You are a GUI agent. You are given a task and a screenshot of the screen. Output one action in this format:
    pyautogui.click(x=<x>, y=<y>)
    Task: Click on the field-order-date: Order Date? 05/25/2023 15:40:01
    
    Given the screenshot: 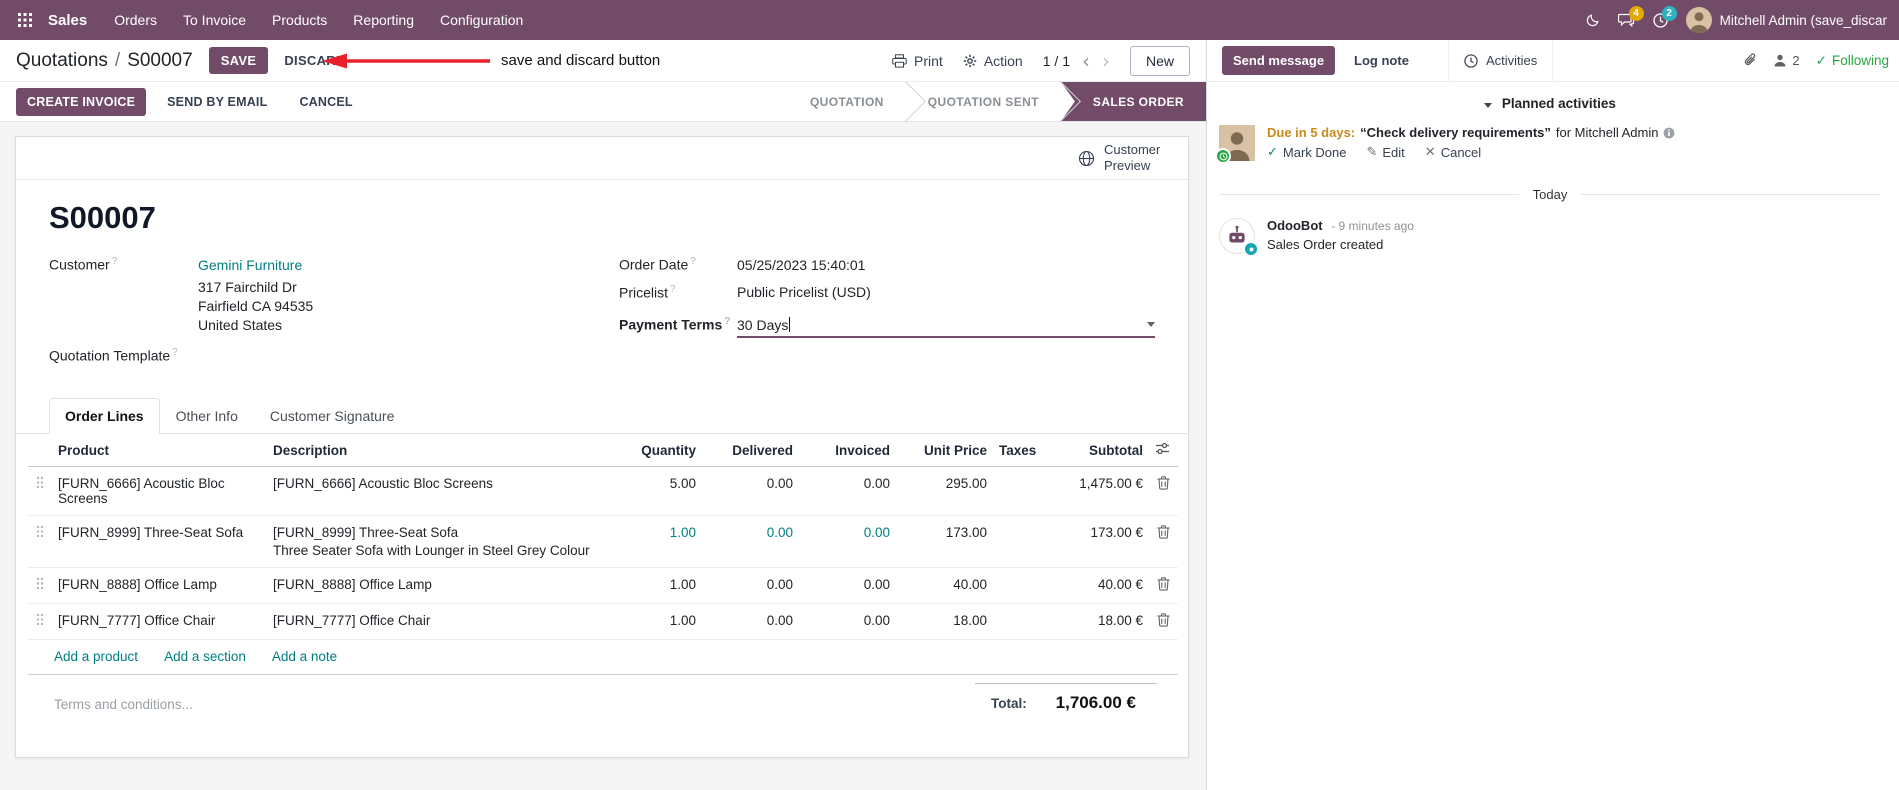 What is the action you would take?
    pyautogui.click(x=887, y=264)
    